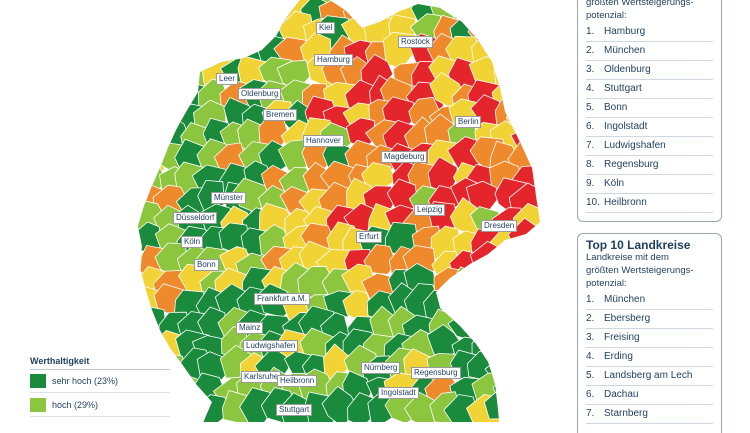 Image resolution: width=750 pixels, height=433 pixels. What do you see at coordinates (606, 15) in the screenshot?
I see `top-cities-subtitle-3: potenzial:` at bounding box center [606, 15].